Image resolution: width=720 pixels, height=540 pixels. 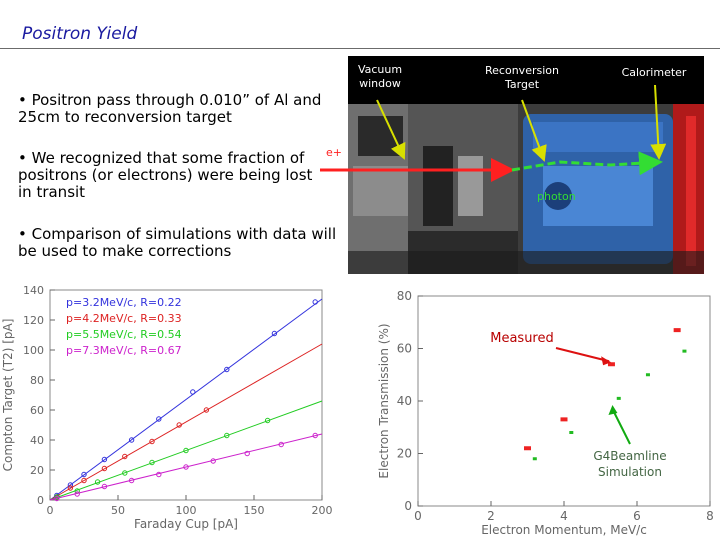 I want to click on y-axis-label: Electron Transmission (%), so click(x=384, y=400).